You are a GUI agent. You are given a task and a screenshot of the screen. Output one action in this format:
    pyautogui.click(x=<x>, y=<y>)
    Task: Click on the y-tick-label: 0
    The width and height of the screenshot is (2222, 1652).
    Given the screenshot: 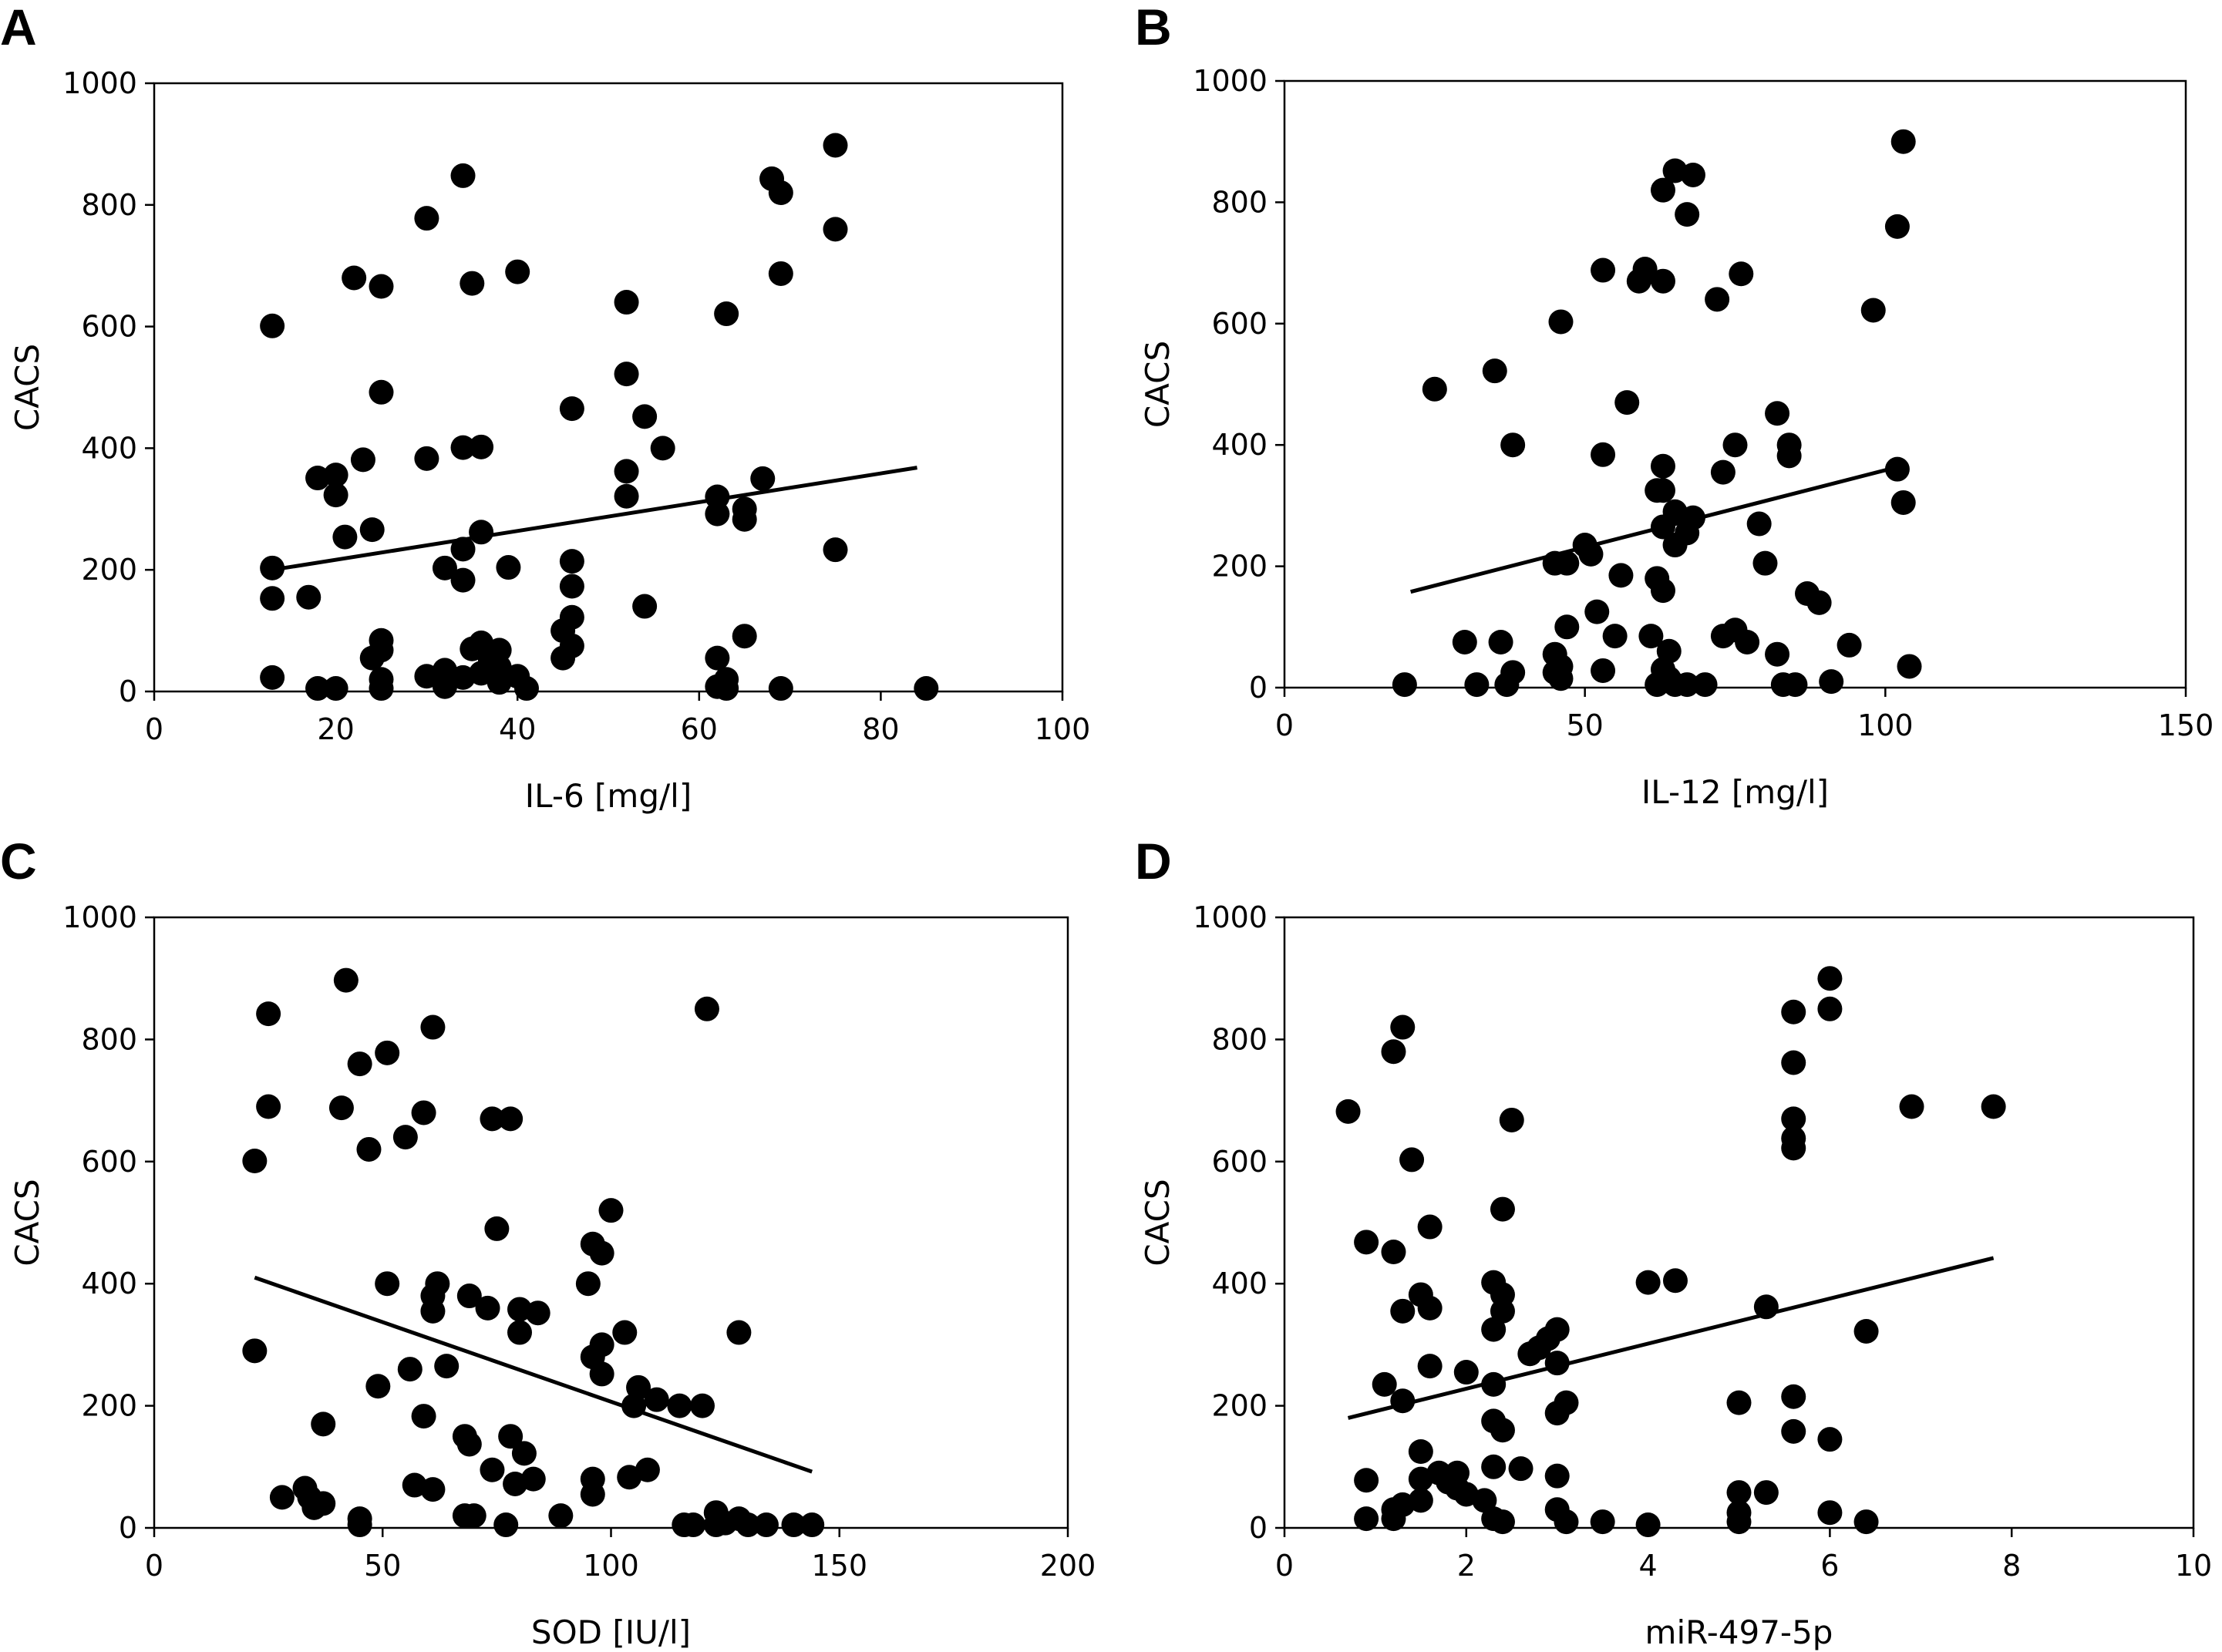 What is the action you would take?
    pyautogui.click(x=1258, y=1528)
    